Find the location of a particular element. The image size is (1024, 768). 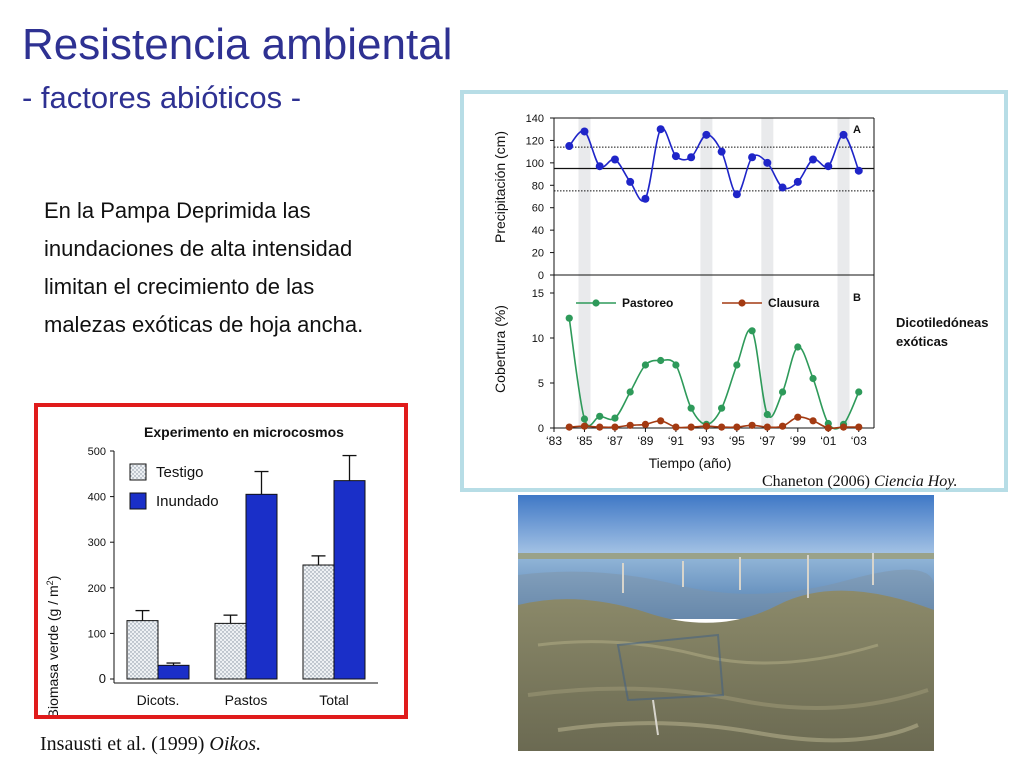

bar-y-tick-label: 100 is located at coordinates (97, 634).